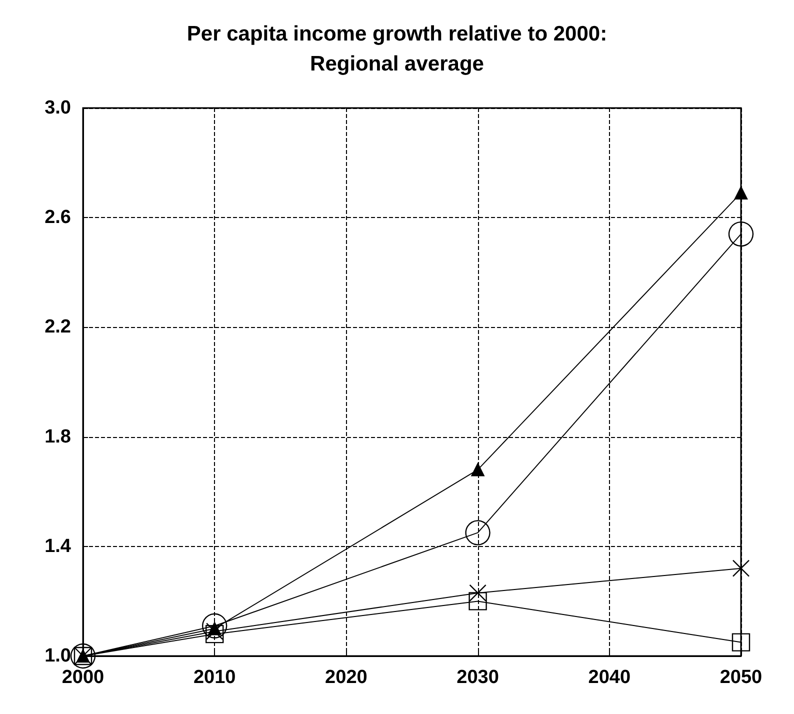  Describe the element at coordinates (57, 217) in the screenshot. I see `y-tick-label: 2.6` at that location.